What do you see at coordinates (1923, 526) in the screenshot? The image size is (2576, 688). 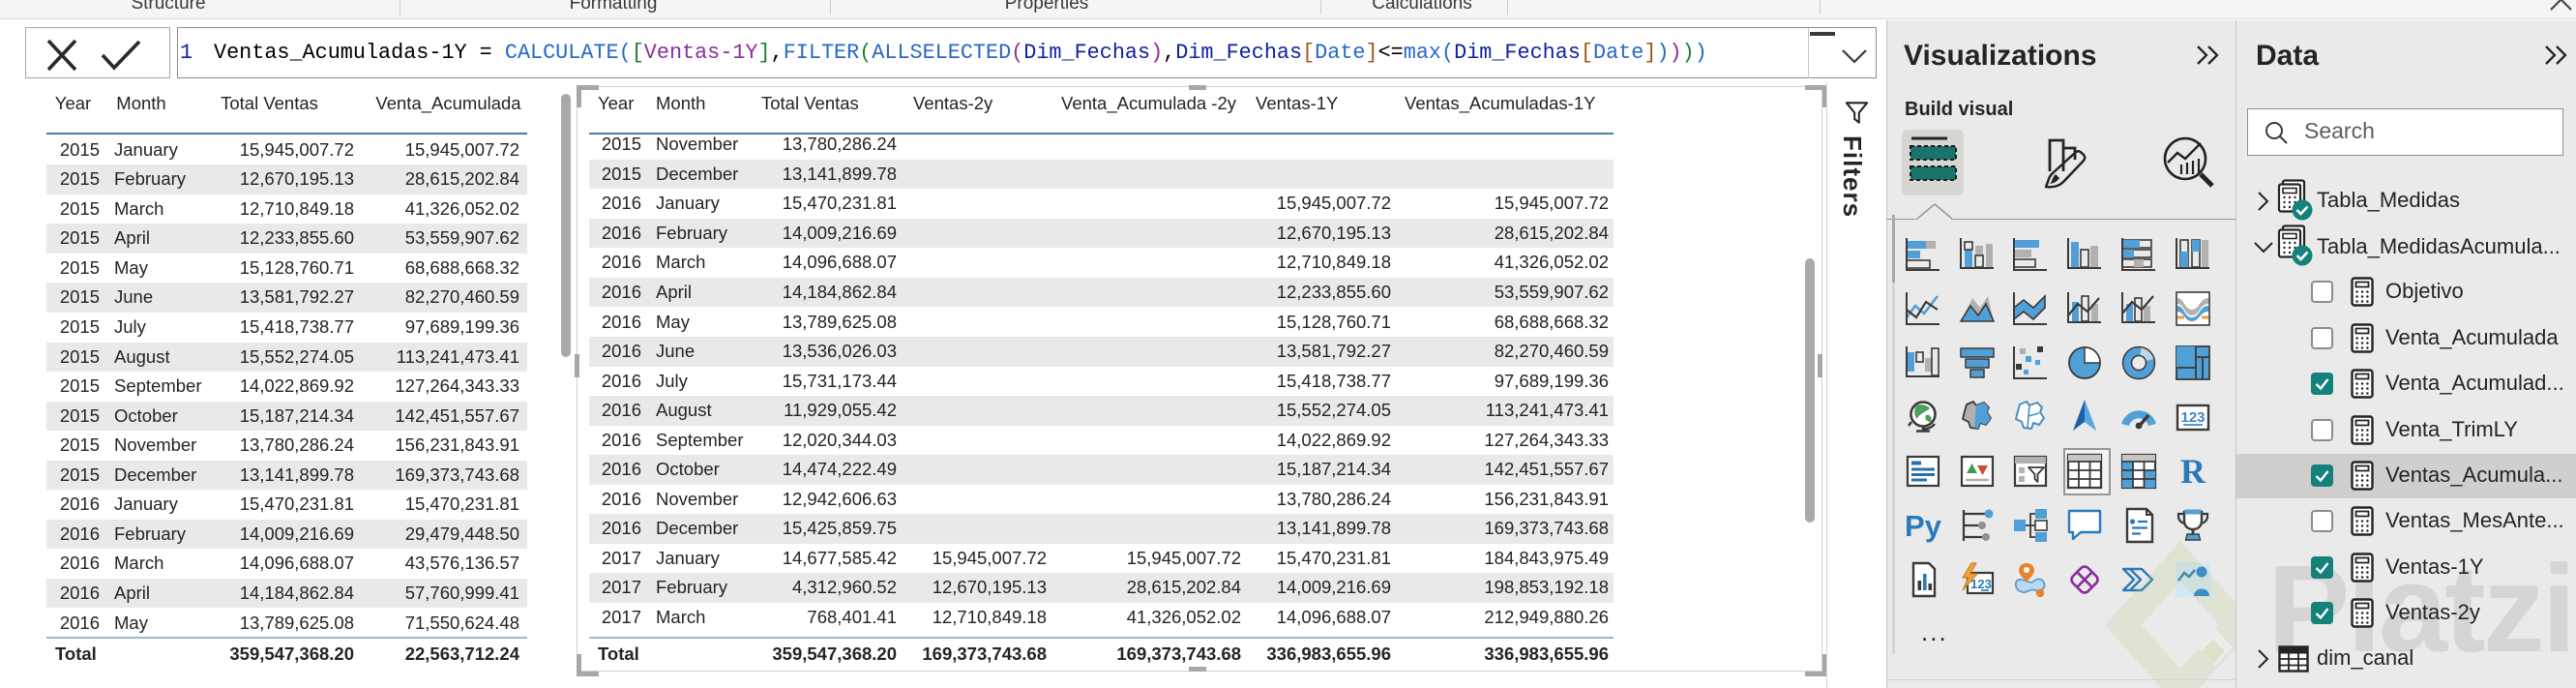 I see `svg-text: Py` at bounding box center [1923, 526].